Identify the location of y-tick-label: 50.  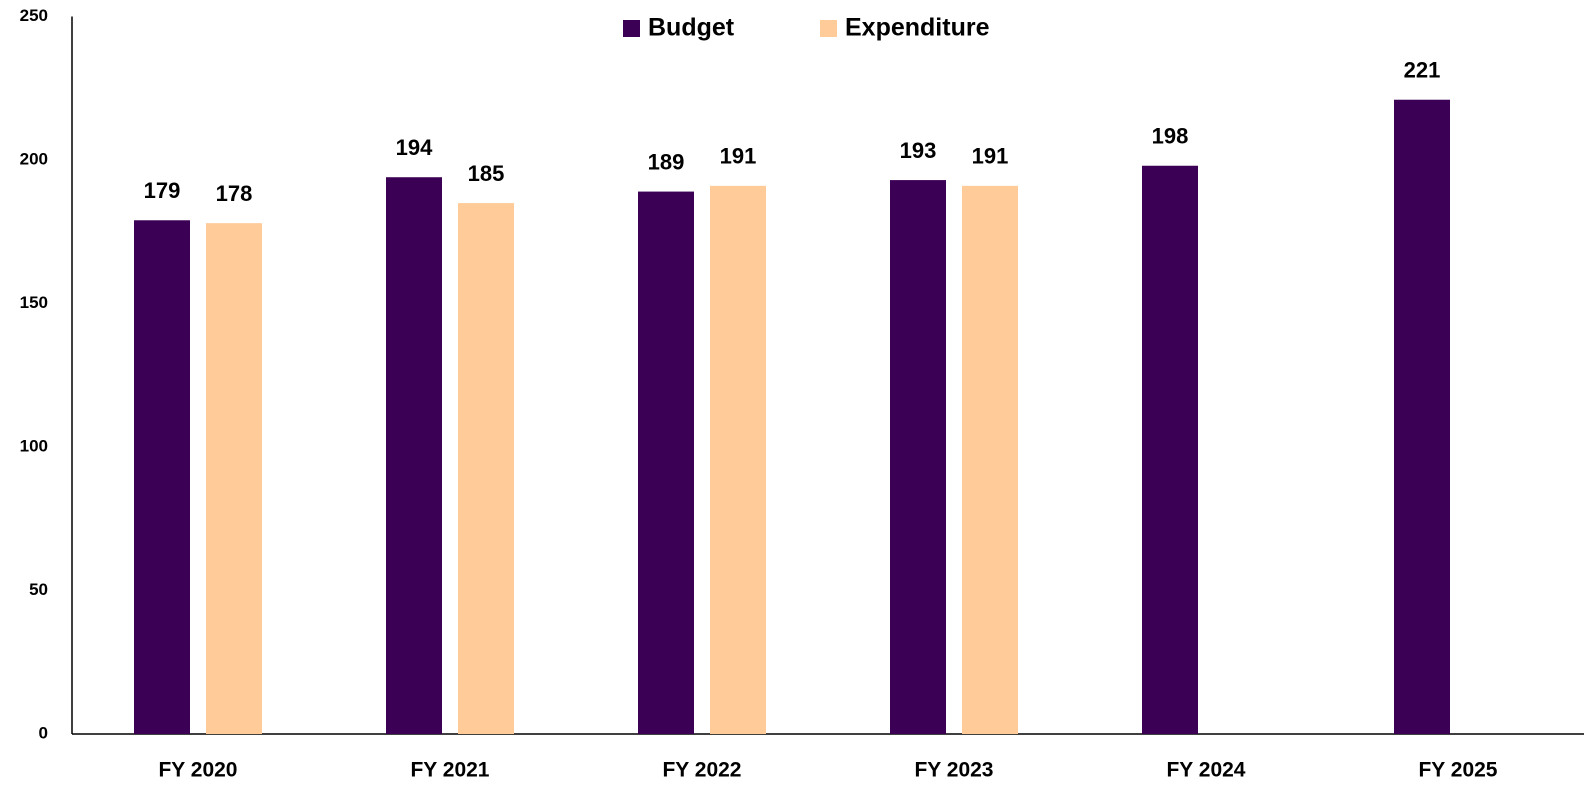
(38, 589).